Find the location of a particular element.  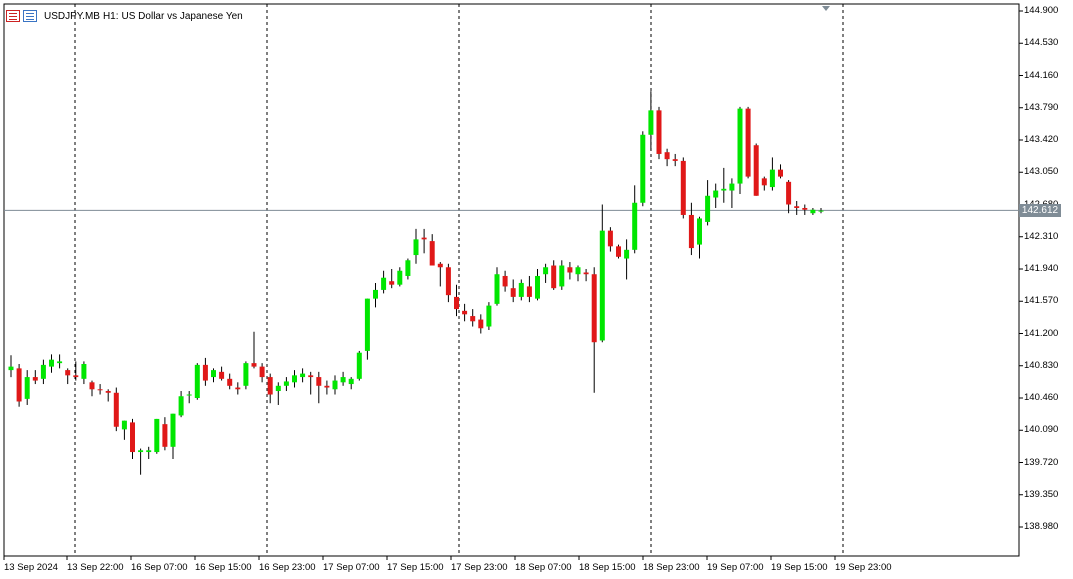

chart-menu-icon is located at coordinates (13, 16).